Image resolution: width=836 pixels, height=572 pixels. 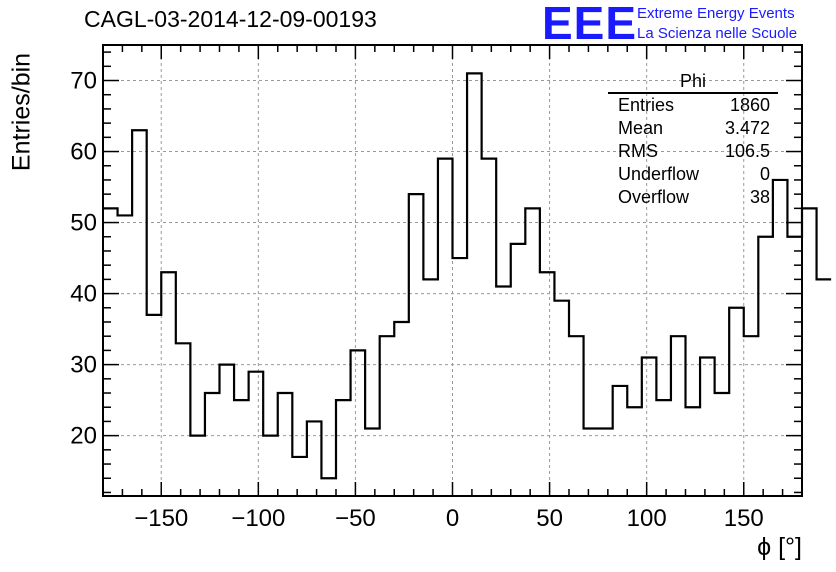 I want to click on x-tick-label: −100, so click(x=258, y=518).